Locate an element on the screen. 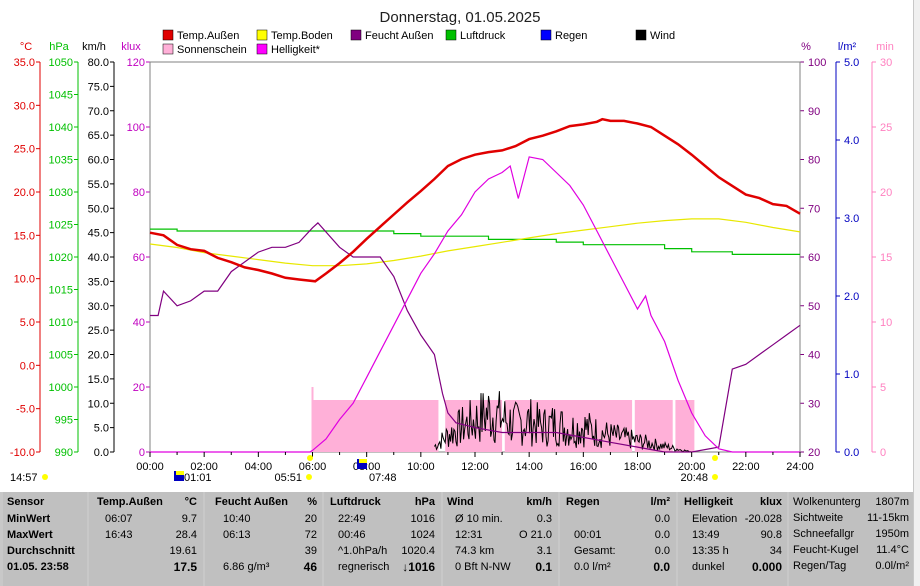  hum-tick-label: 50 is located at coordinates (814, 307).